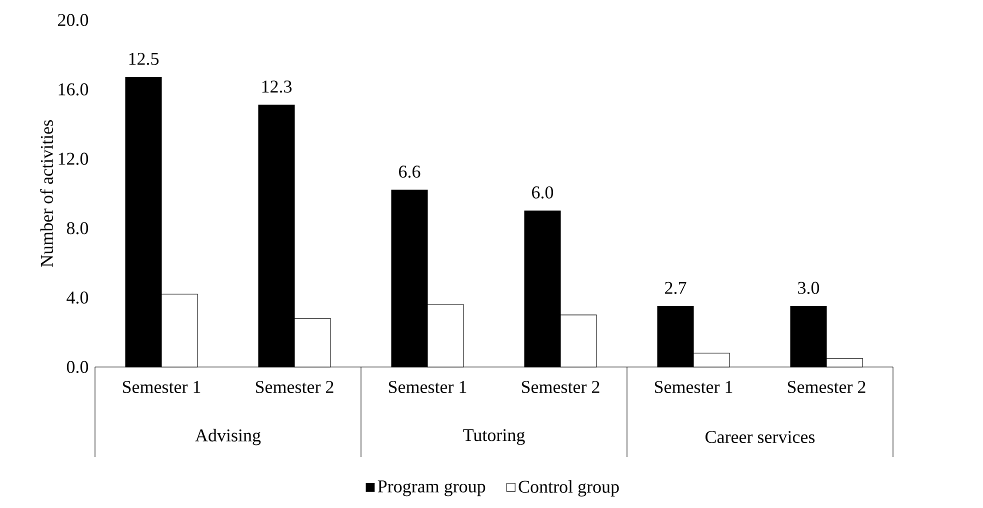 The height and width of the screenshot is (508, 983). I want to click on text: Tutoring, so click(494, 437).